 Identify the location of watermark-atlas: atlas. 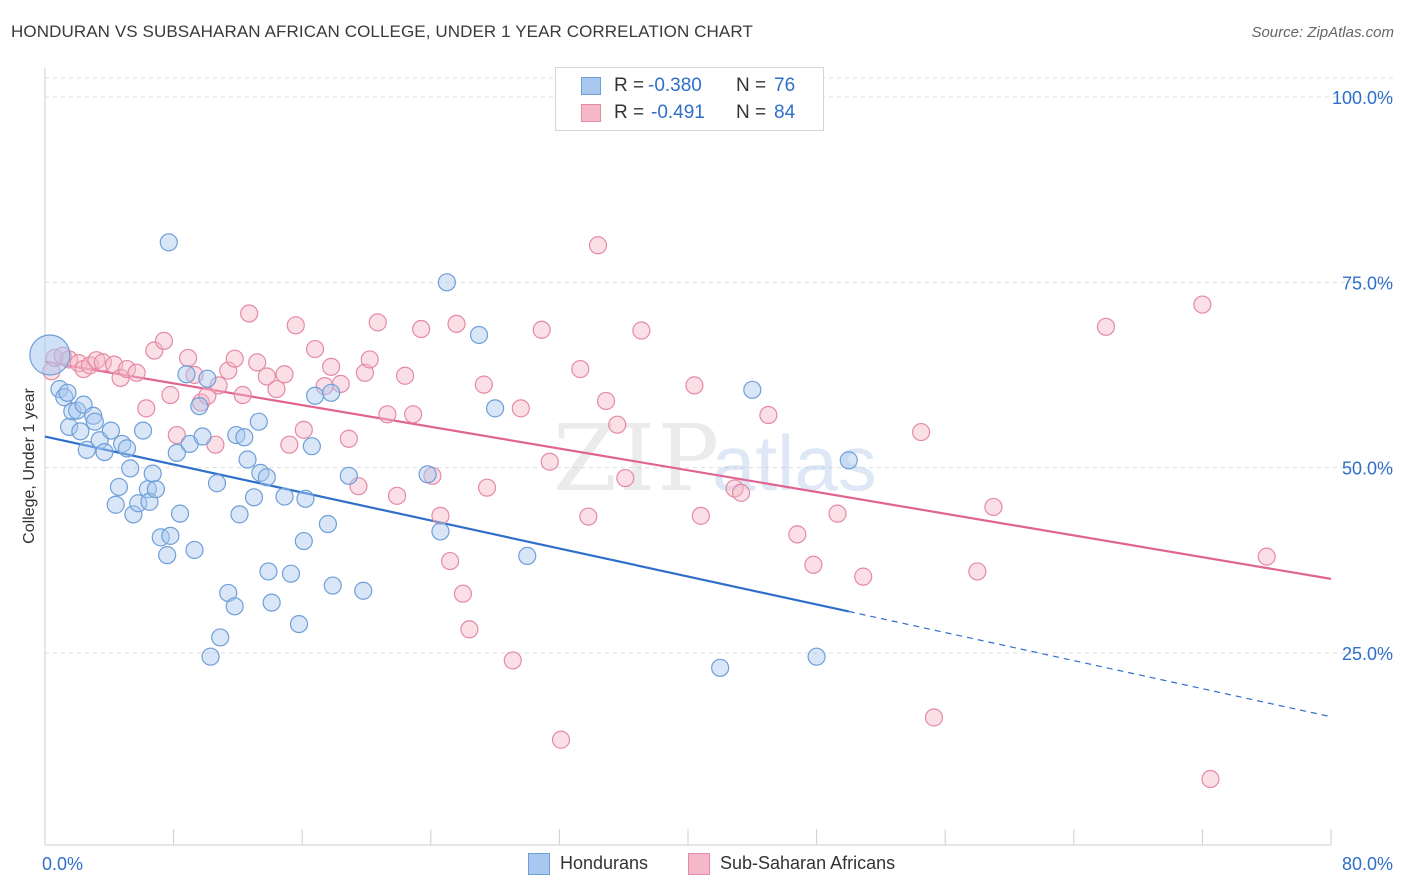
(794, 463).